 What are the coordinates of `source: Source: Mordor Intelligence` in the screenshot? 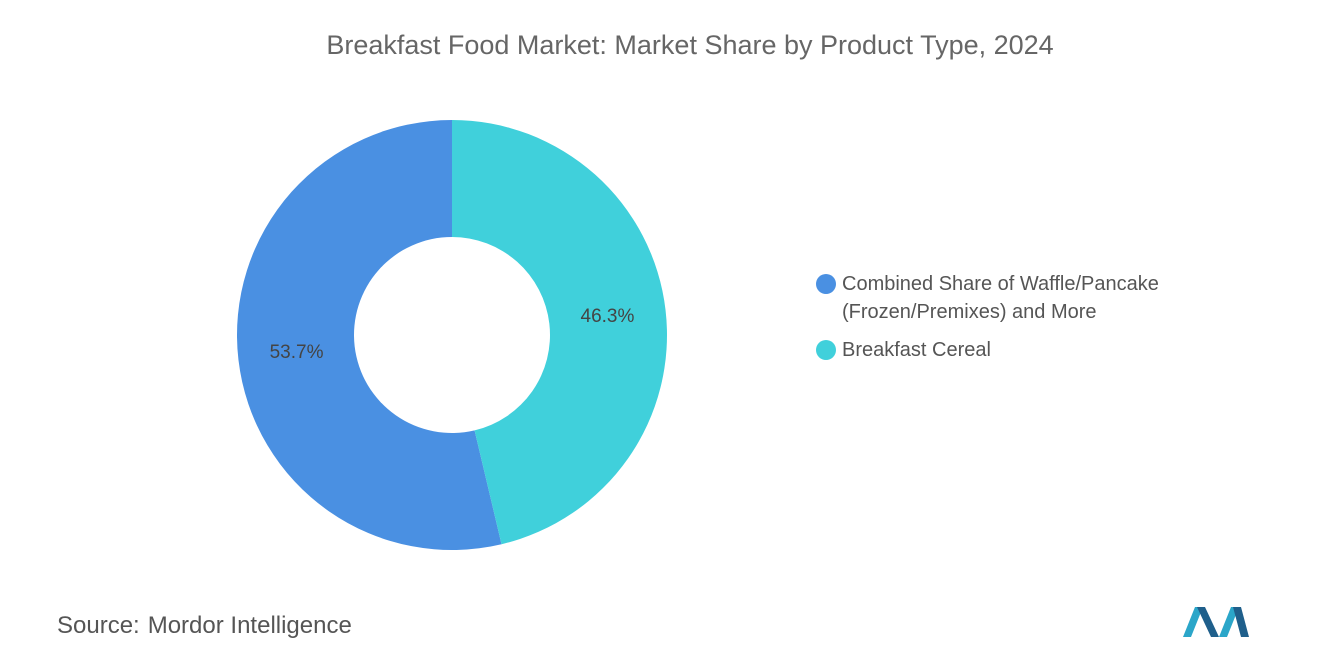 It's located at (208, 626).